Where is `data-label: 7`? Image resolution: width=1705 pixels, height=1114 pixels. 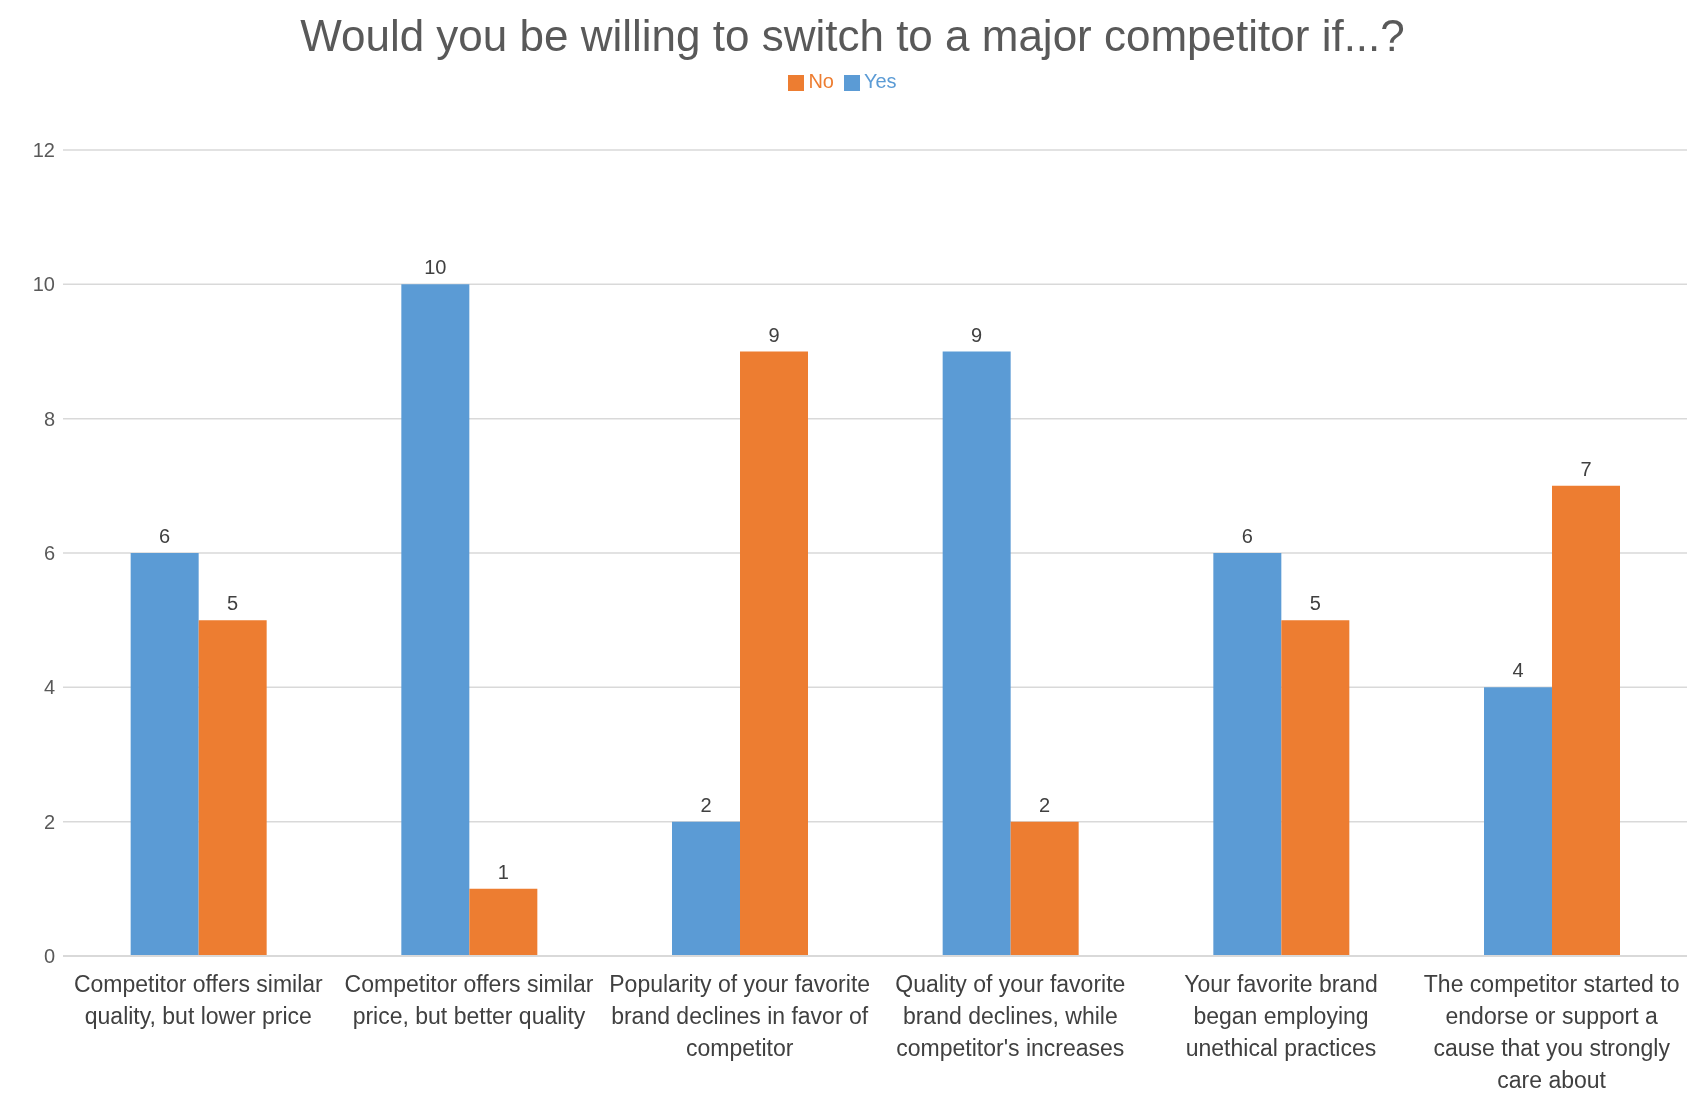 data-label: 7 is located at coordinates (1586, 468).